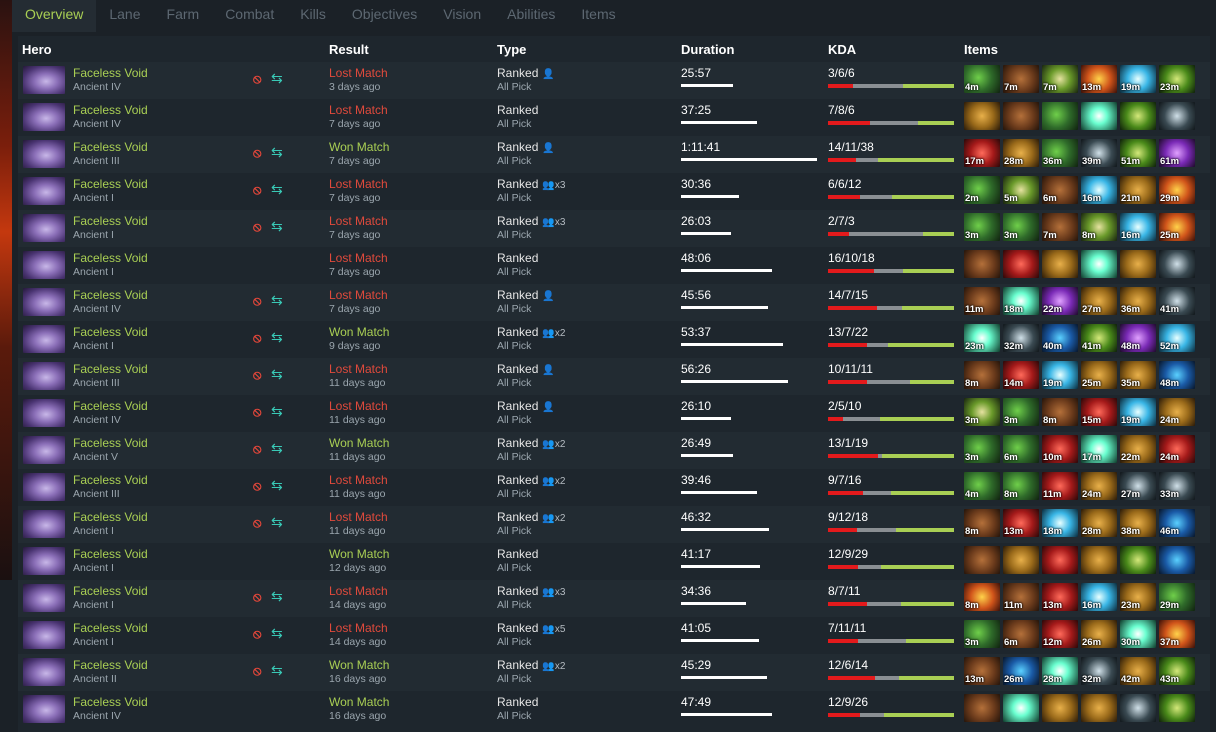 The height and width of the screenshot is (732, 1216). Describe the element at coordinates (982, 486) in the screenshot. I see `item-icon: 4m` at that location.